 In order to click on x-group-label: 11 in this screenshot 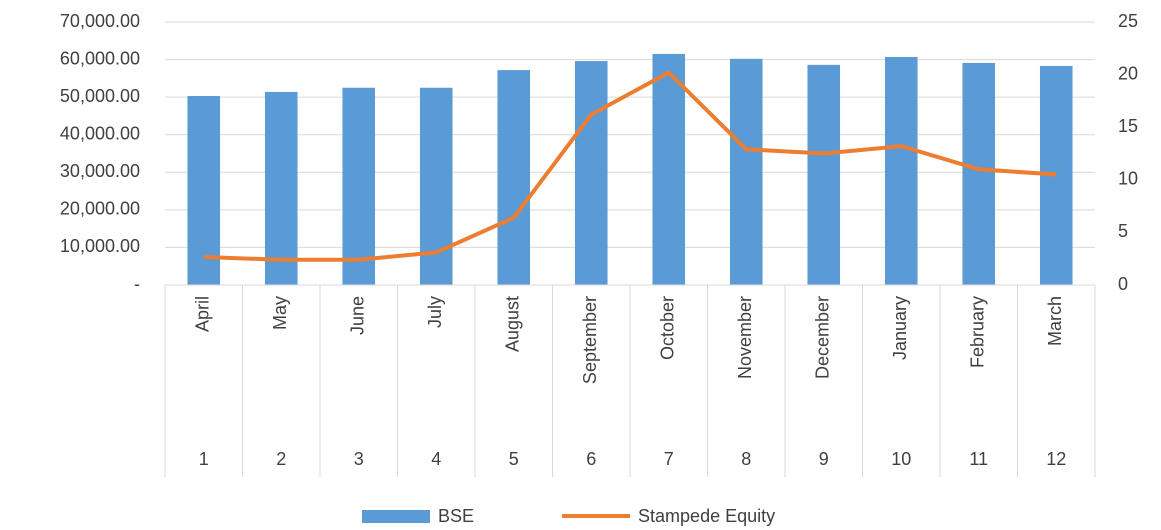, I will do `click(978, 459)`.